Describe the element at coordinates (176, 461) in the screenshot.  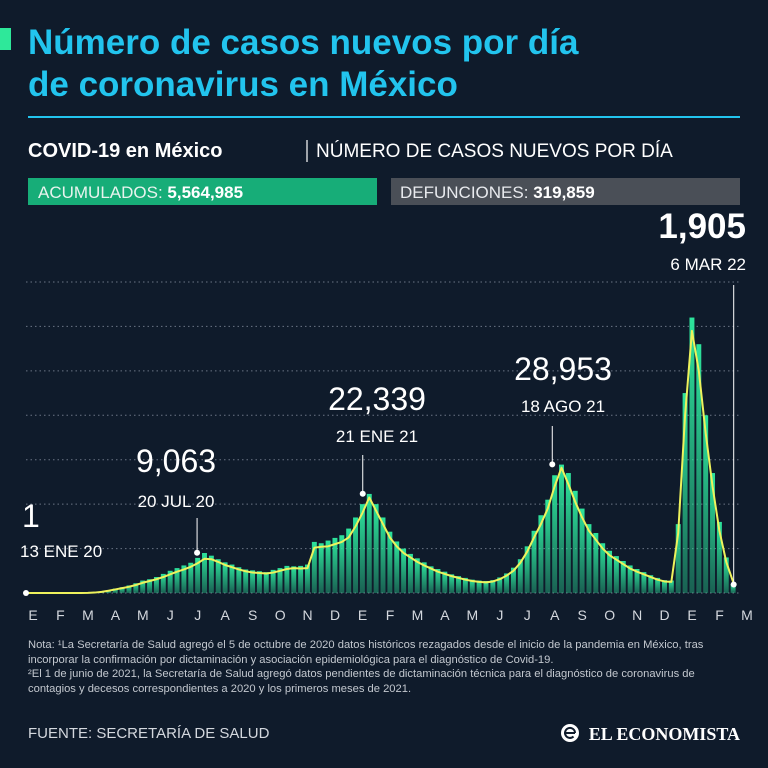
I see `annotation-value: 9,063` at that location.